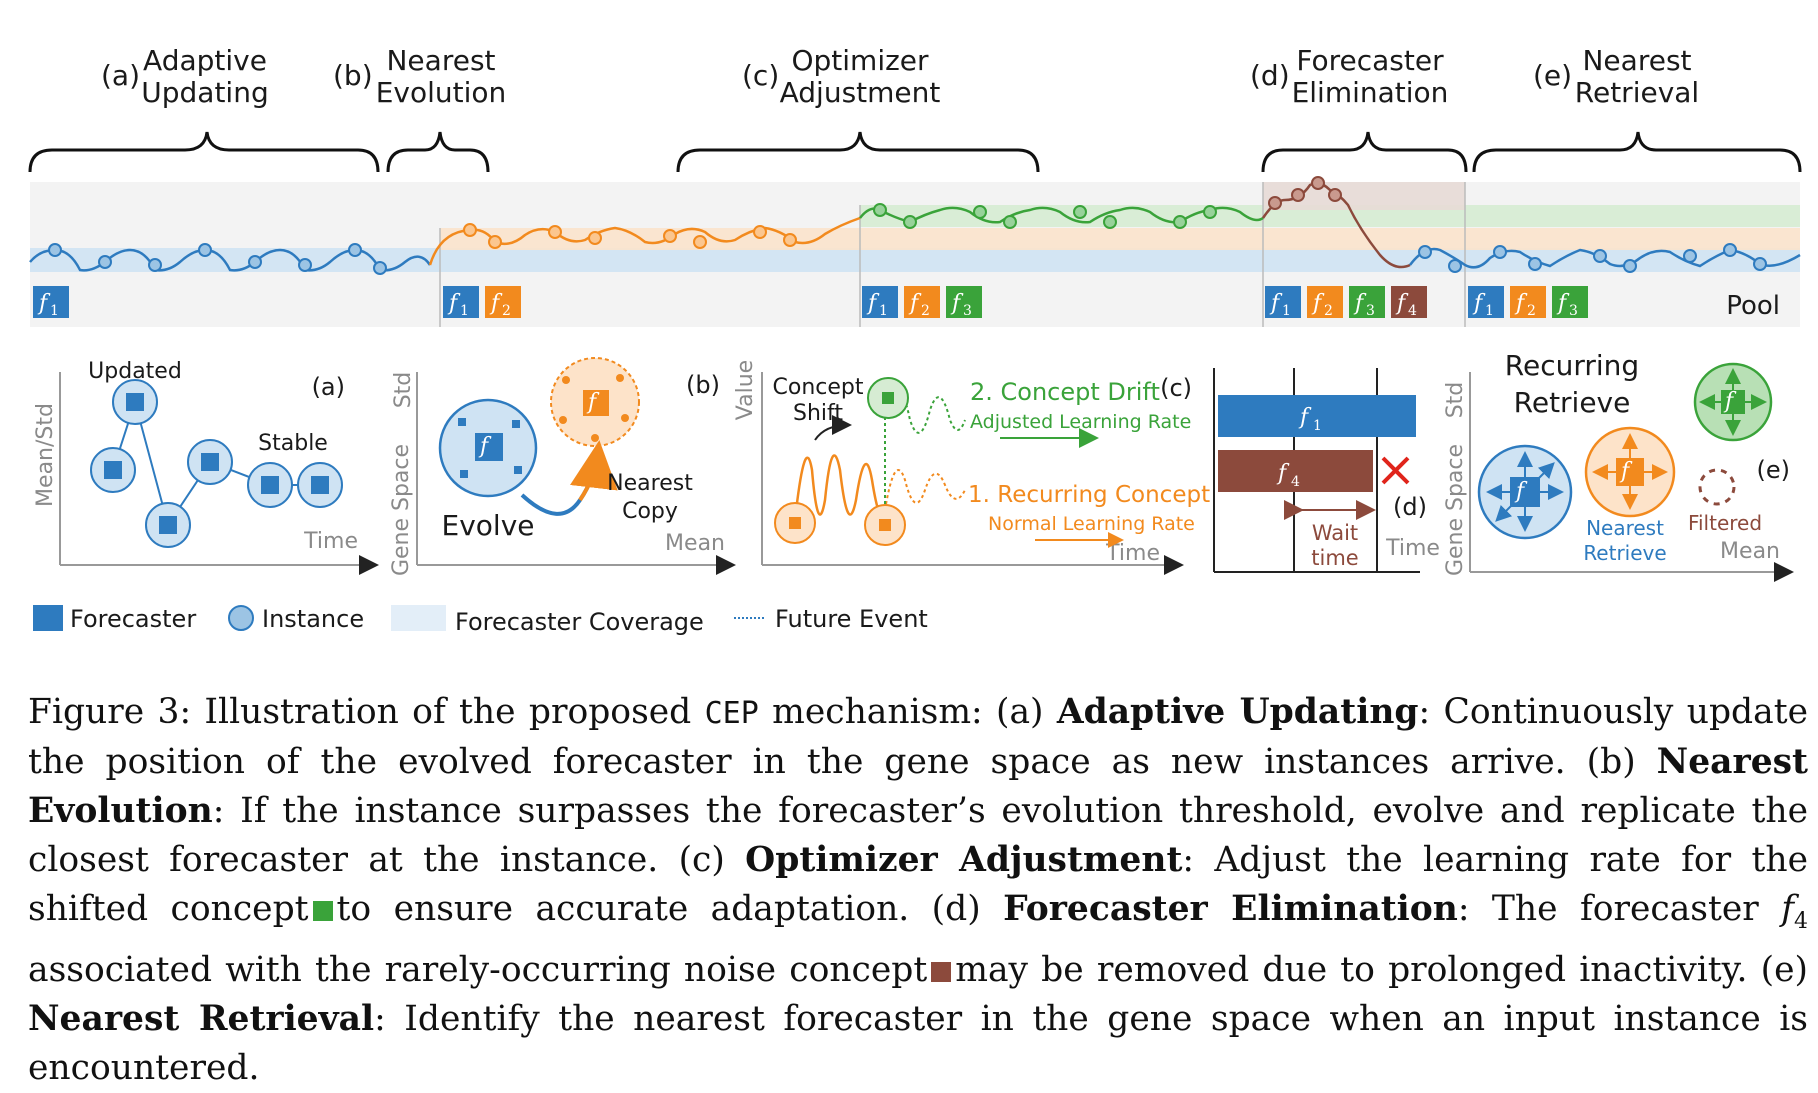  I want to click on stage-a-header: (a) Adaptive Updating, so click(185, 76).